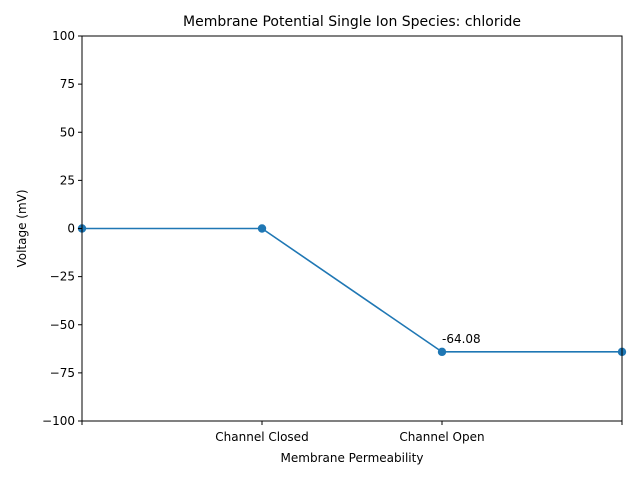  Describe the element at coordinates (62, 228) in the screenshot. I see `y-axis: −100 −75 −50 −25 0 25 50 75 100` at that location.